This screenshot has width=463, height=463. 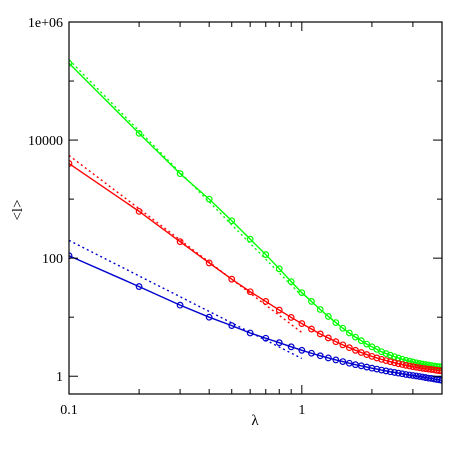 What do you see at coordinates (45, 23) in the screenshot?
I see `y-tick-label: 1e+06` at bounding box center [45, 23].